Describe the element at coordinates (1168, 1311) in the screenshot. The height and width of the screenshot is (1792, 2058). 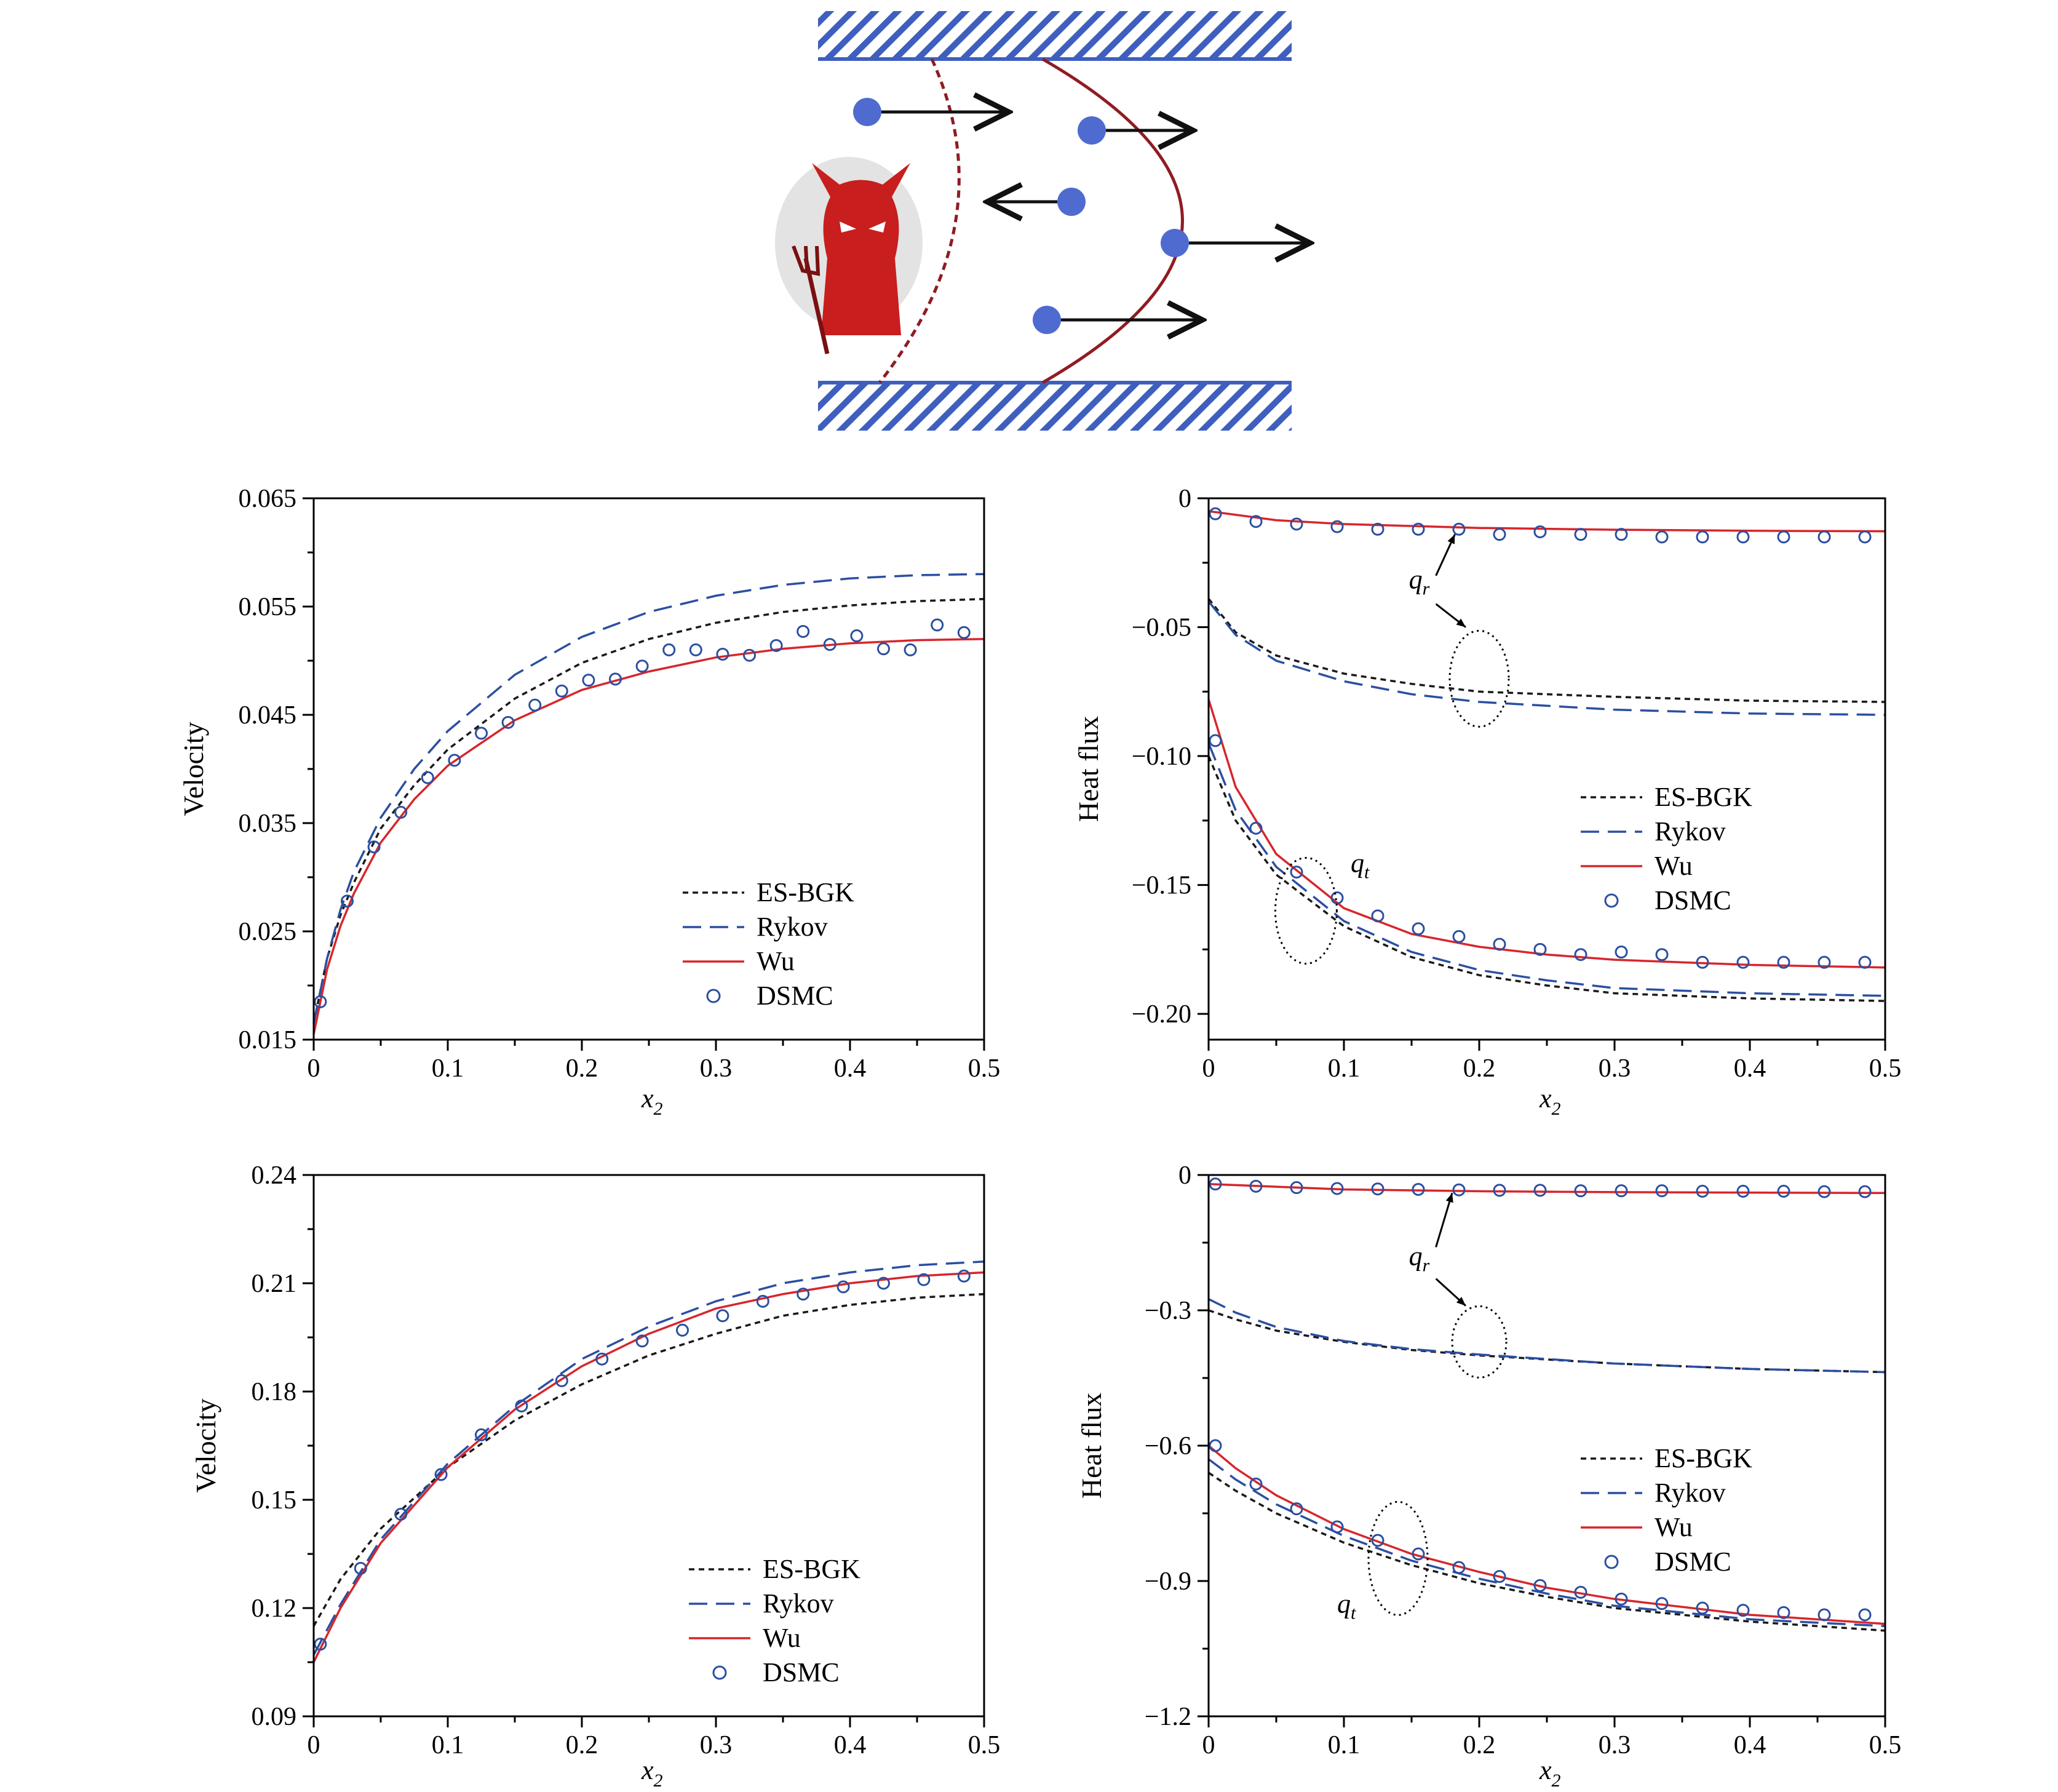
I see `y-tick-label: −0.3` at that location.